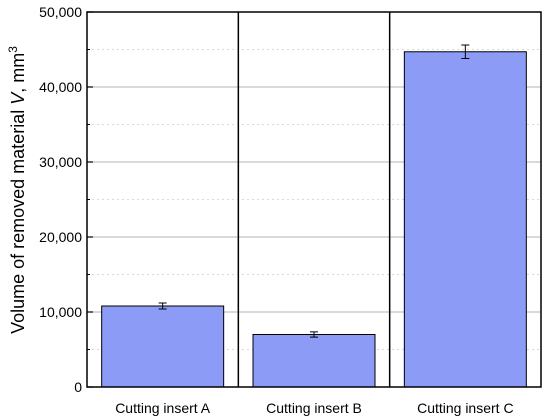 The image size is (550, 420). I want to click on y-axis-label: Volume of removed material V, mm3, so click(17, 190).